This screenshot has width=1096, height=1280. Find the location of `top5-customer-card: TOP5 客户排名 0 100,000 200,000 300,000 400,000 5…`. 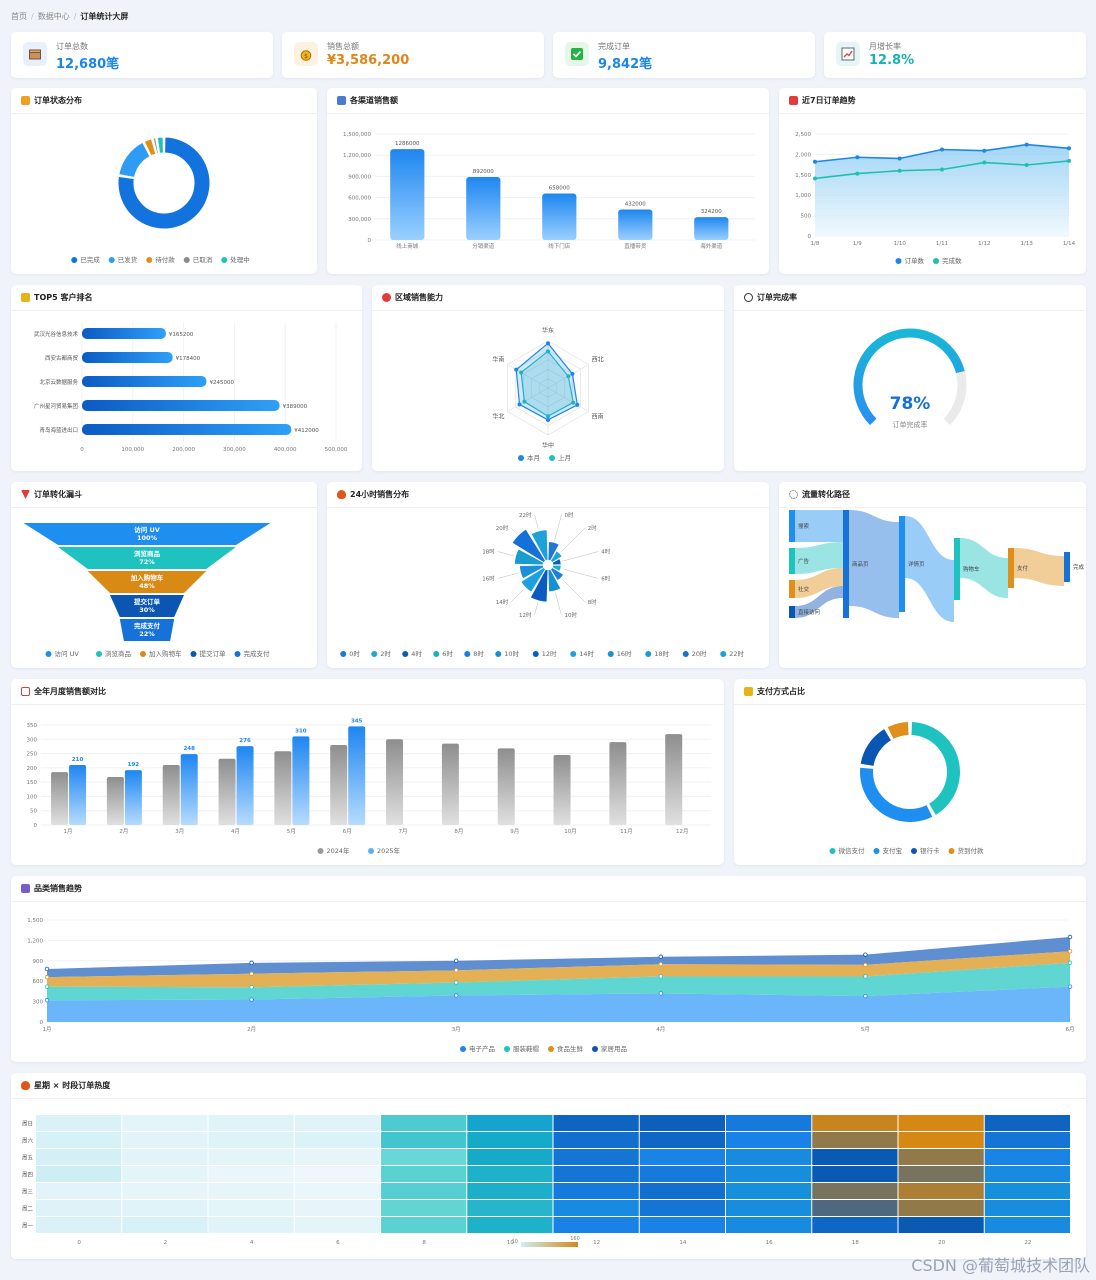

top5-customer-card: TOP5 客户排名 0 100,000 200,000 300,000 400,000 5… is located at coordinates (186, 378).